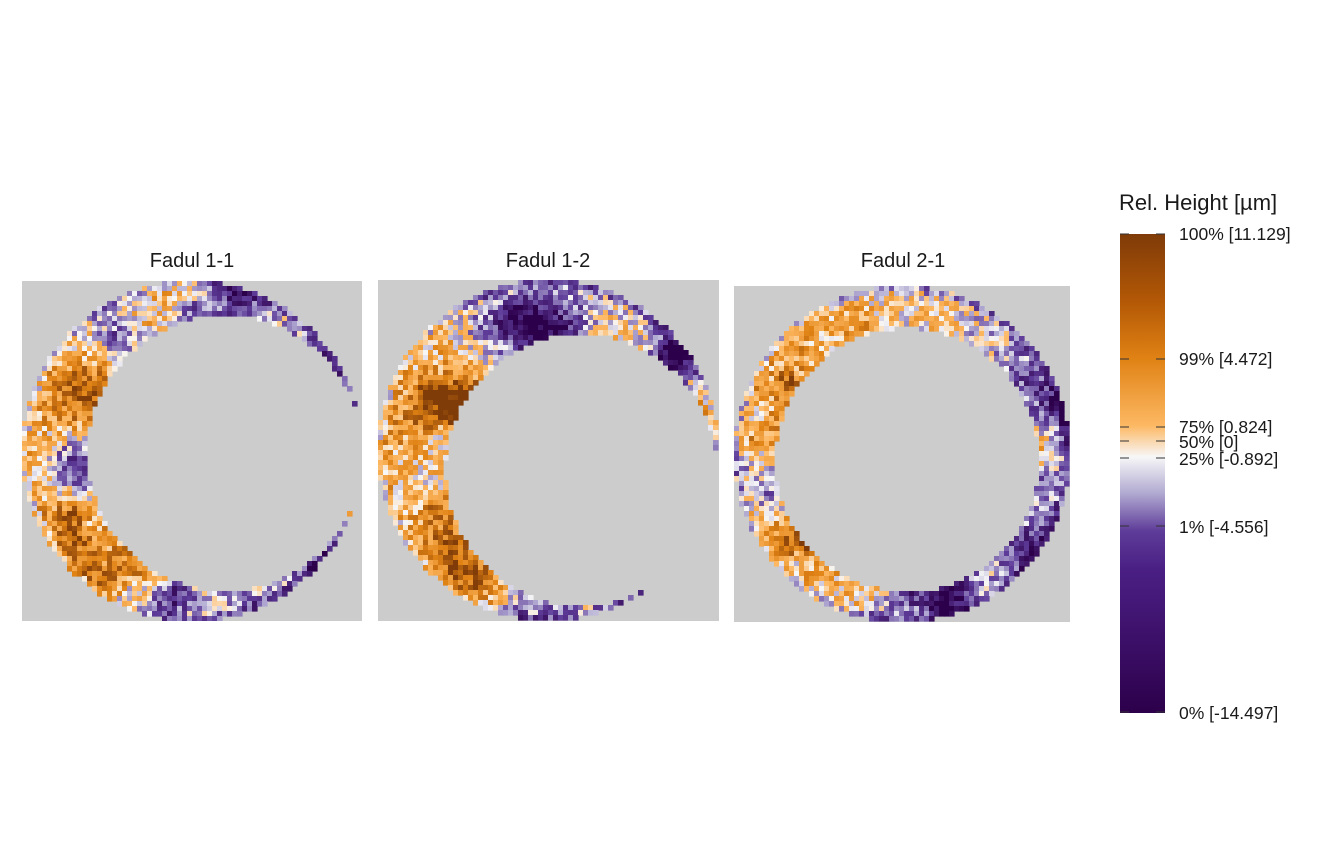  What do you see at coordinates (1224, 527) in the screenshot?
I see `legend-tick-label: 1% [-4.556]` at bounding box center [1224, 527].